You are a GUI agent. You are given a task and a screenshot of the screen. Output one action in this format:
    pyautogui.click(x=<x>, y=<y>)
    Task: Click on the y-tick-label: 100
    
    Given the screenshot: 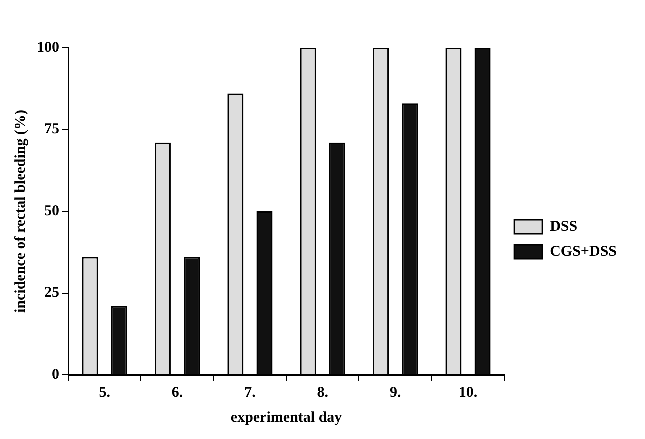 What is the action you would take?
    pyautogui.click(x=48, y=48)
    